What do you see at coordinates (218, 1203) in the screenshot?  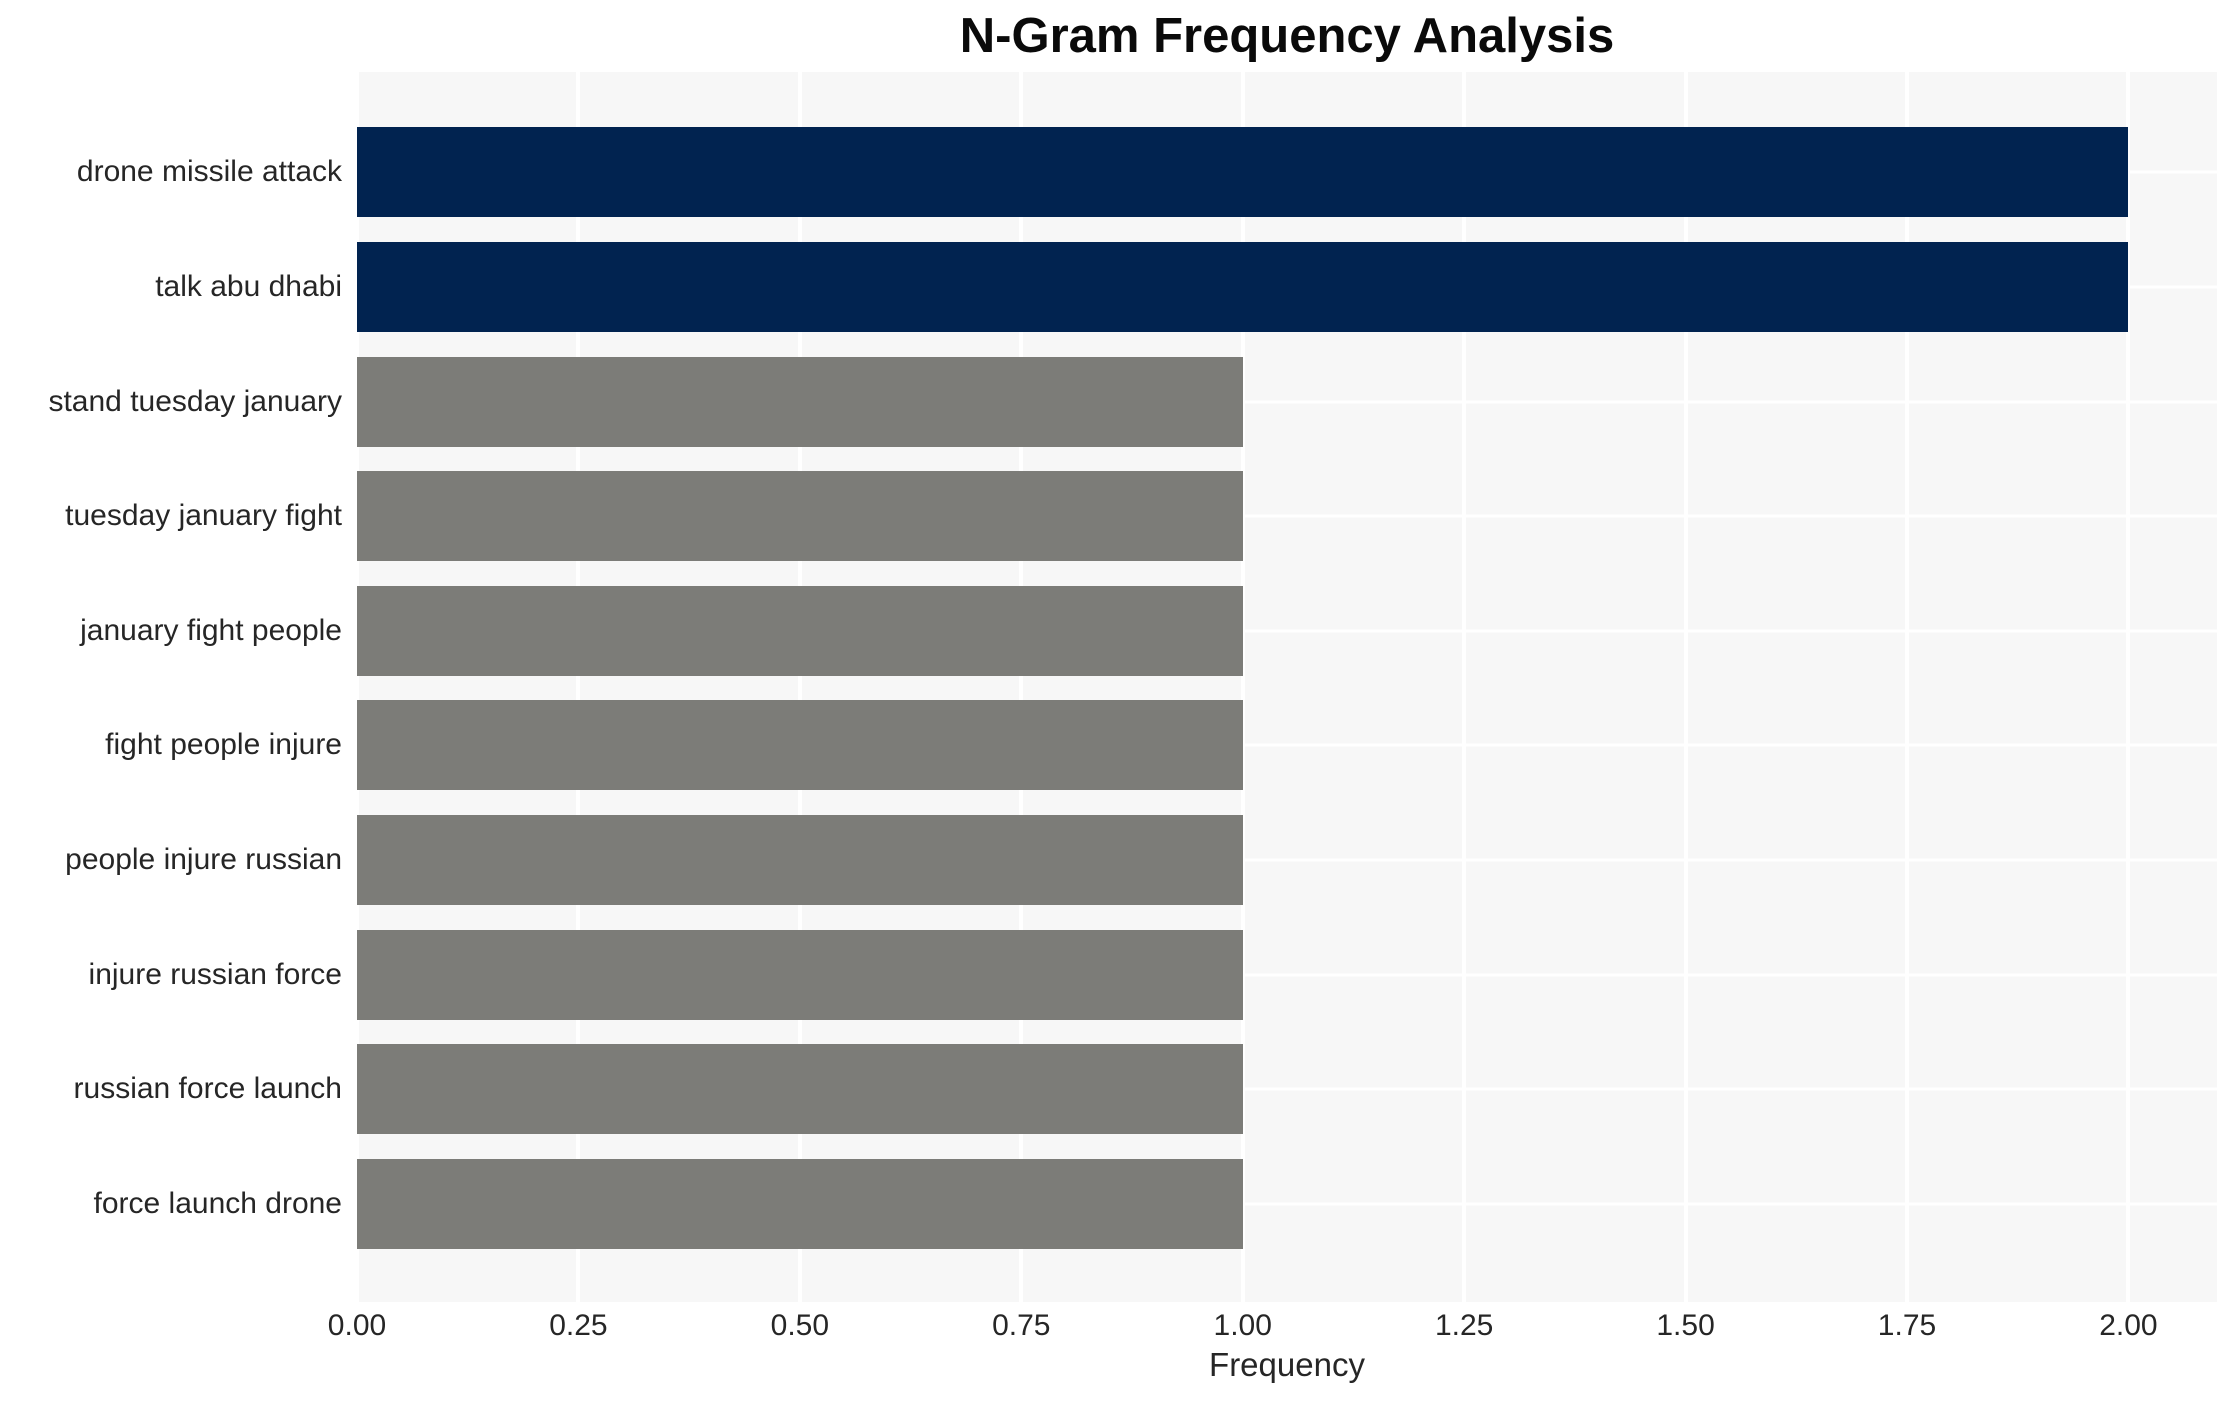 I see `y-tick-label: force launch drone` at bounding box center [218, 1203].